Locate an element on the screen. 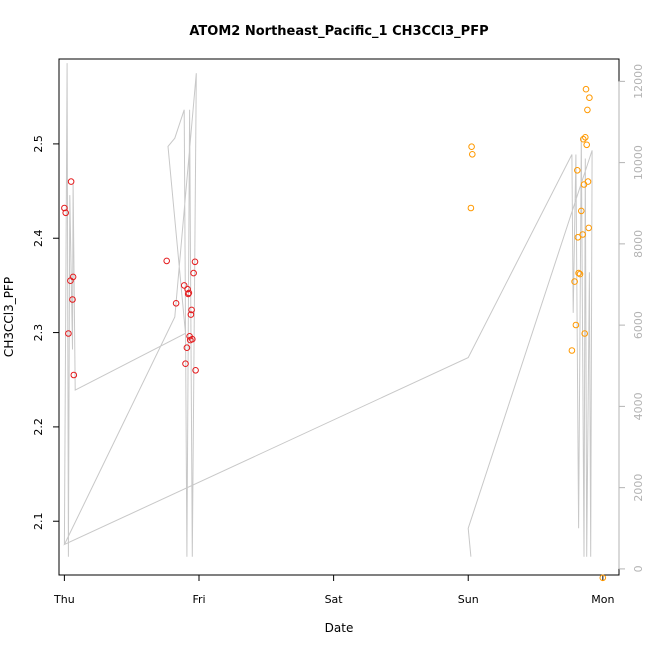 This screenshot has height=650, width=650. y2-tick-label: 4000 is located at coordinates (638, 406).